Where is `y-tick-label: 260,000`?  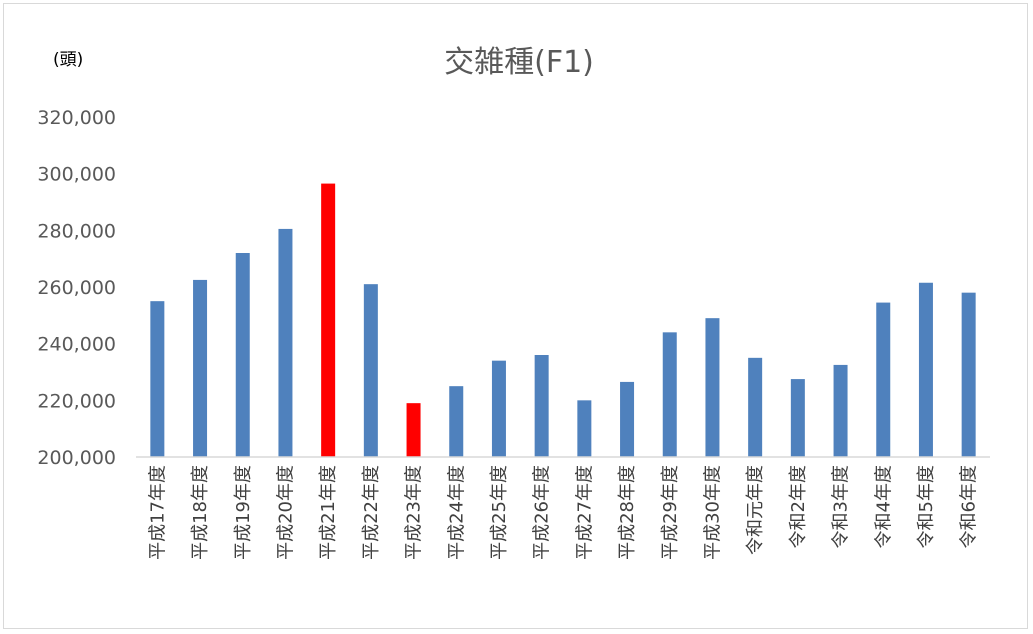 y-tick-label: 260,000 is located at coordinates (76, 288).